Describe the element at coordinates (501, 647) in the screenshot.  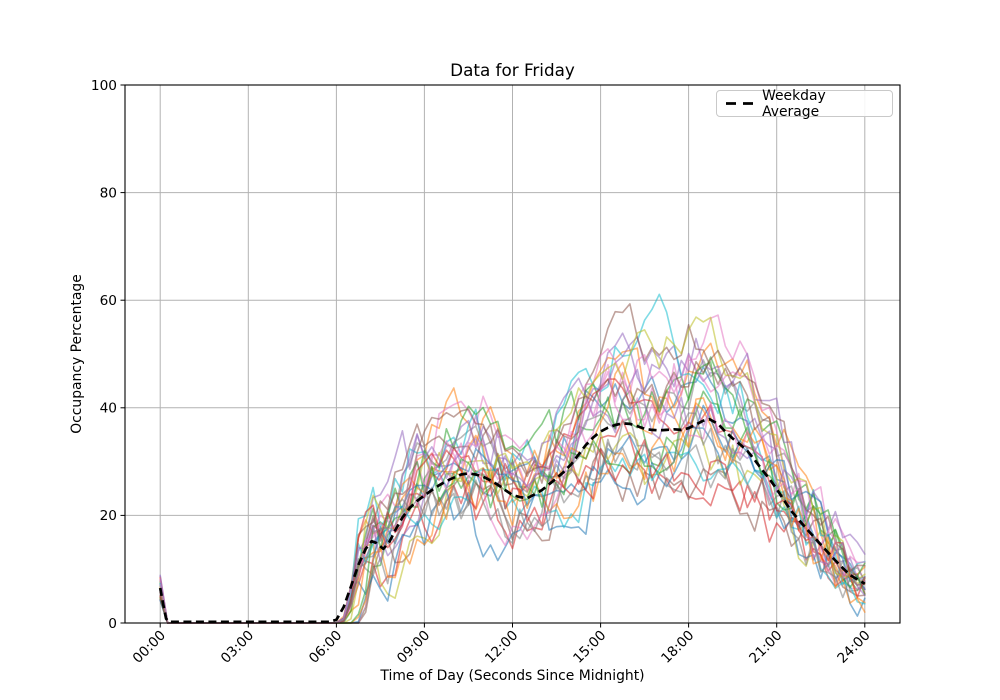
I see `x-tick-label-12:00: 12:00` at that location.